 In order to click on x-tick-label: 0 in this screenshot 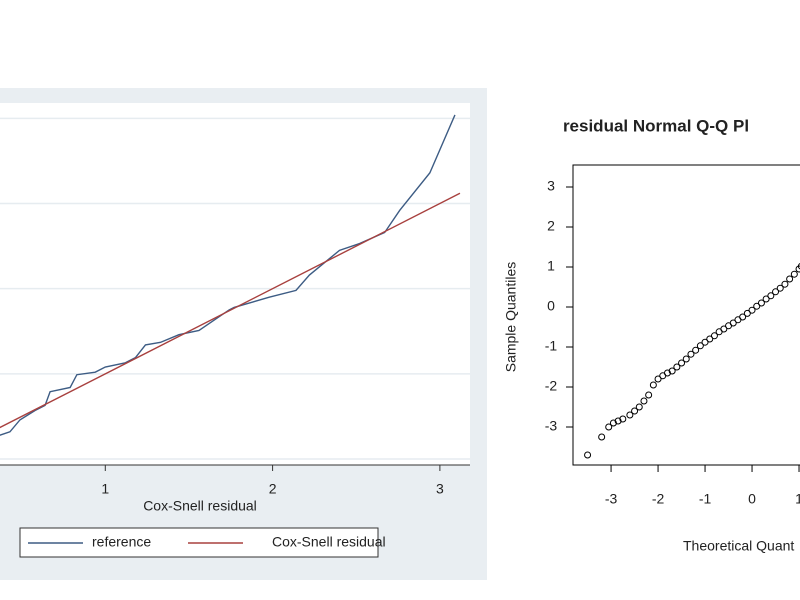, I will do `click(752, 499)`.